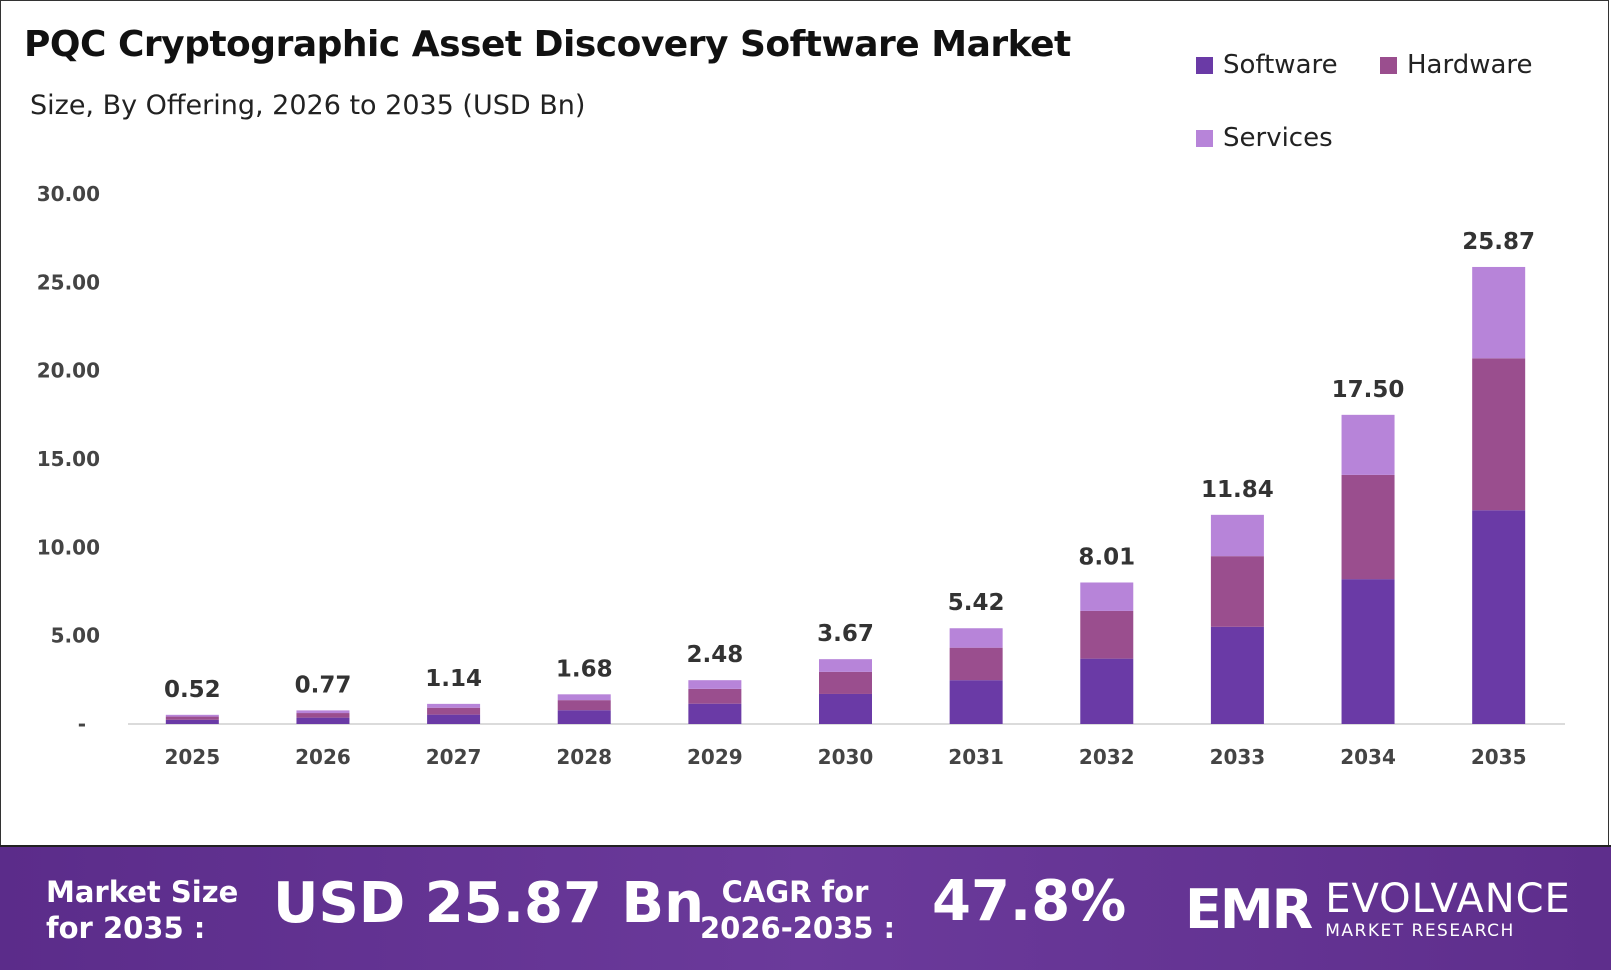 Image resolution: width=1611 pixels, height=970 pixels. I want to click on cagr-value: 47.8%, so click(1029, 901).